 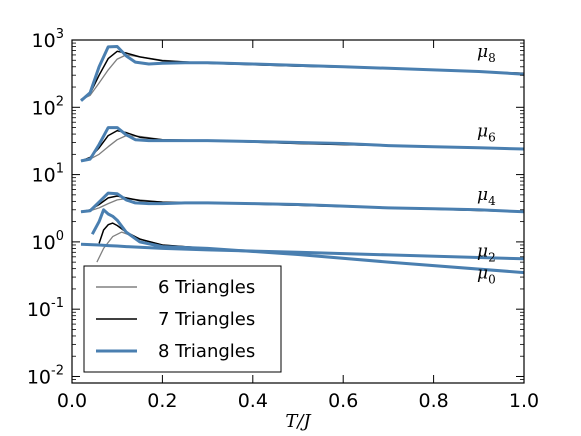 What do you see at coordinates (298, 421) in the screenshot?
I see `x-axis-label: T/J` at bounding box center [298, 421].